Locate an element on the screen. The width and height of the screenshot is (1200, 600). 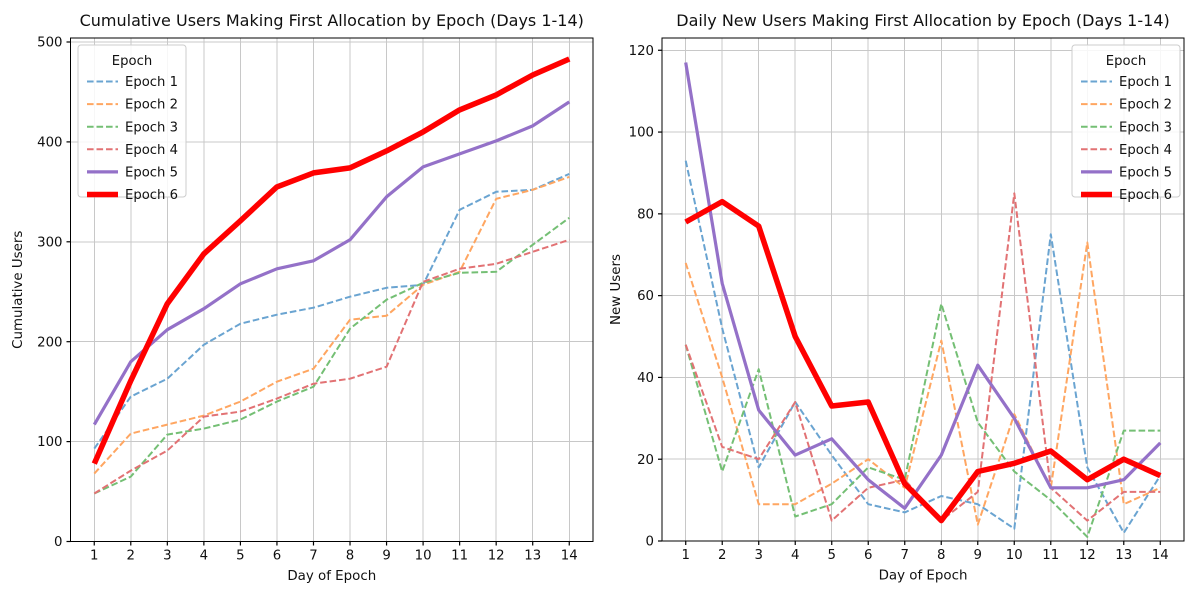
y-tick-label: 300 is located at coordinates (49, 242).